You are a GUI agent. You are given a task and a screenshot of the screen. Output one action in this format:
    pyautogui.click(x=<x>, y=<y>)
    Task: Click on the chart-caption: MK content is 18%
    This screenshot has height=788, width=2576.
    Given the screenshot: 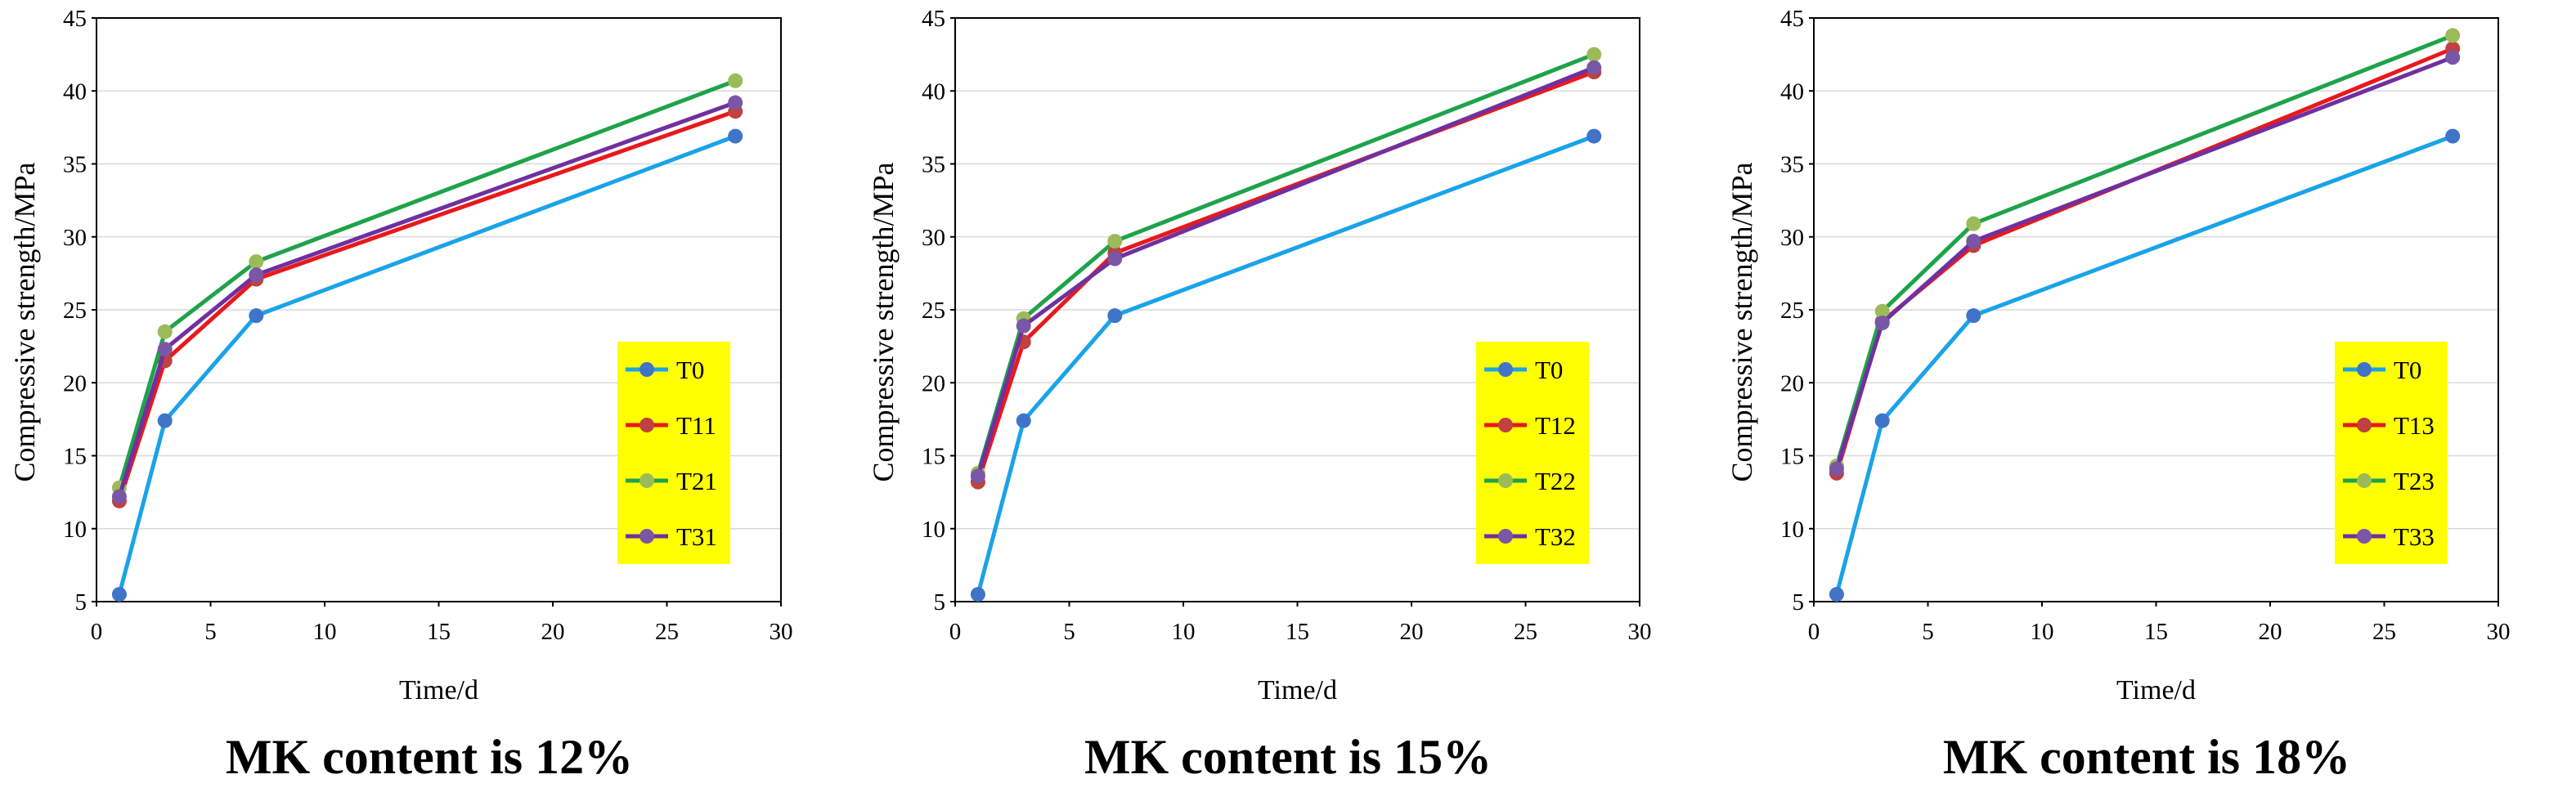 What is the action you would take?
    pyautogui.click(x=2146, y=757)
    